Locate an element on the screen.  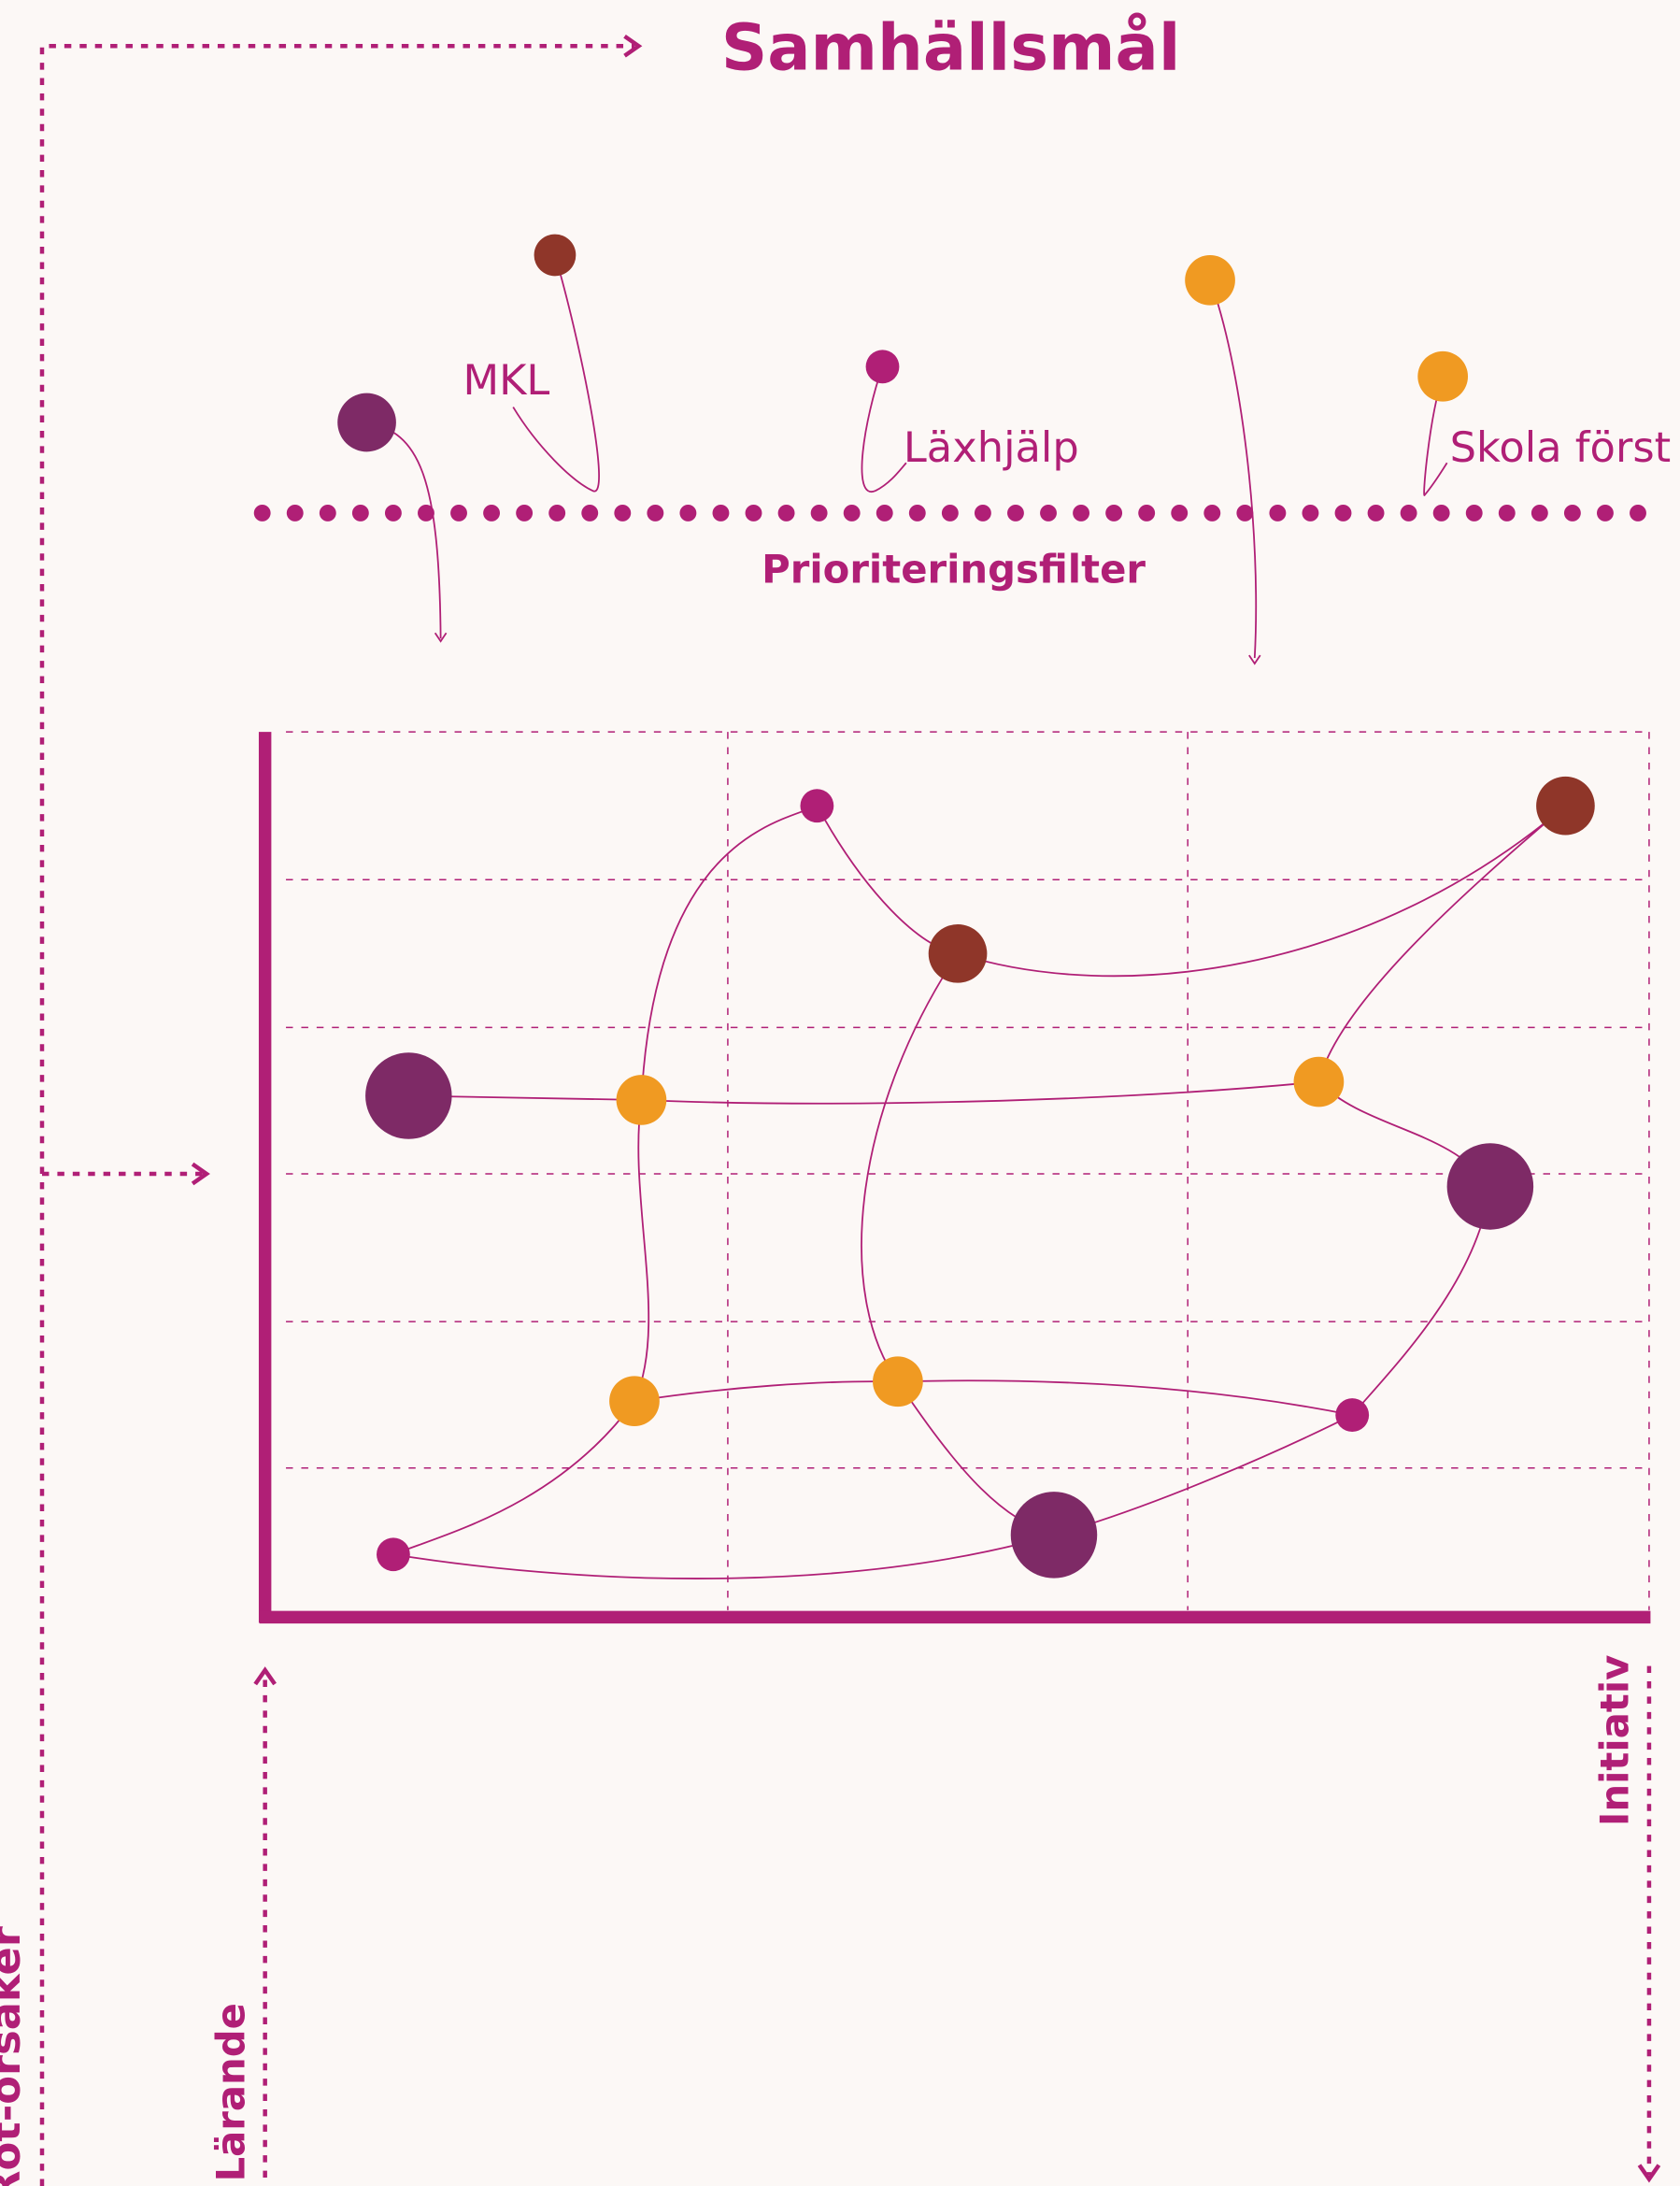
y-label: Lärande is located at coordinates (230, 2092).